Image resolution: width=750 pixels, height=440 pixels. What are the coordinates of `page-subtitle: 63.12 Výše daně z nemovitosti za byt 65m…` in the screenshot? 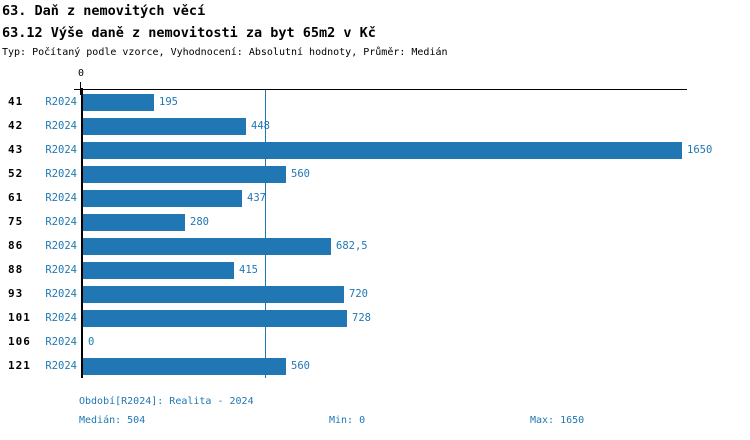 It's located at (189, 33).